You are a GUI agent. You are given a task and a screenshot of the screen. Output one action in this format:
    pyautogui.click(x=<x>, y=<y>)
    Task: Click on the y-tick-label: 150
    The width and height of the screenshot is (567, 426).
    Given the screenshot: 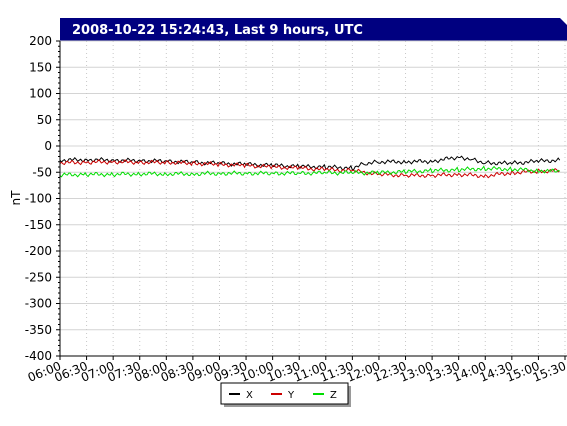 What is the action you would take?
    pyautogui.click(x=40, y=67)
    